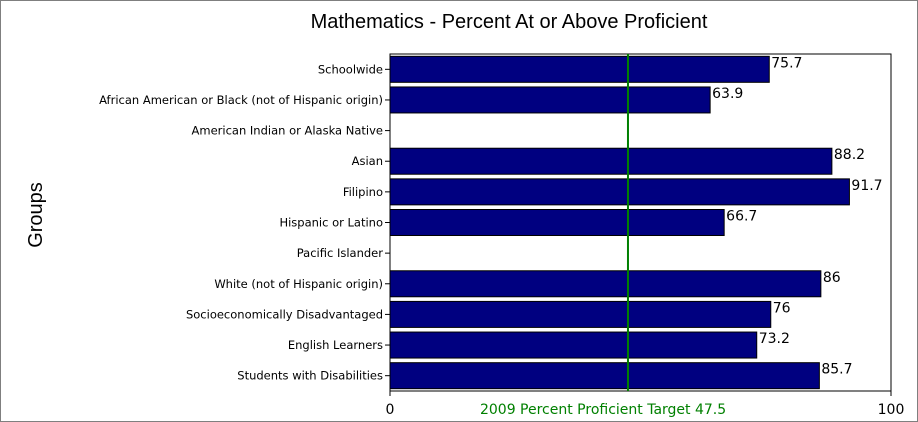 The image size is (918, 422). Describe the element at coordinates (367, 161) in the screenshot. I see `category-label: Asian` at that location.